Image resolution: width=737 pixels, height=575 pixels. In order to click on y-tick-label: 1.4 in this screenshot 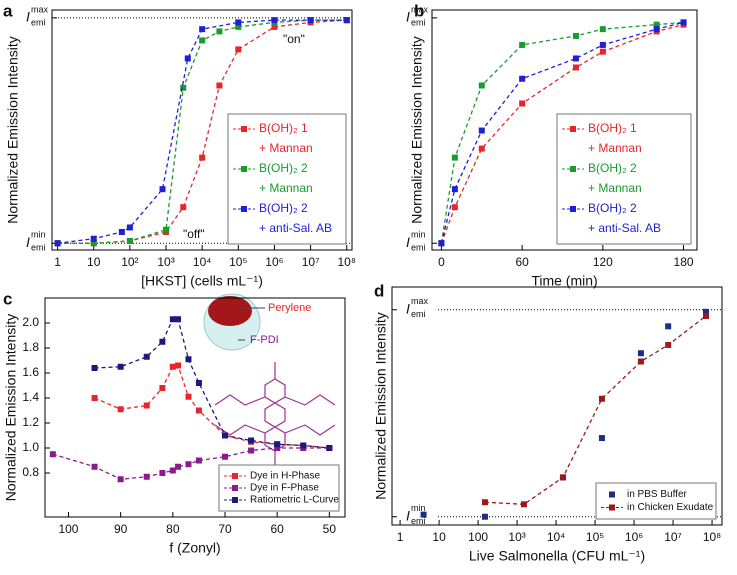, I will do `click(30, 397)`.